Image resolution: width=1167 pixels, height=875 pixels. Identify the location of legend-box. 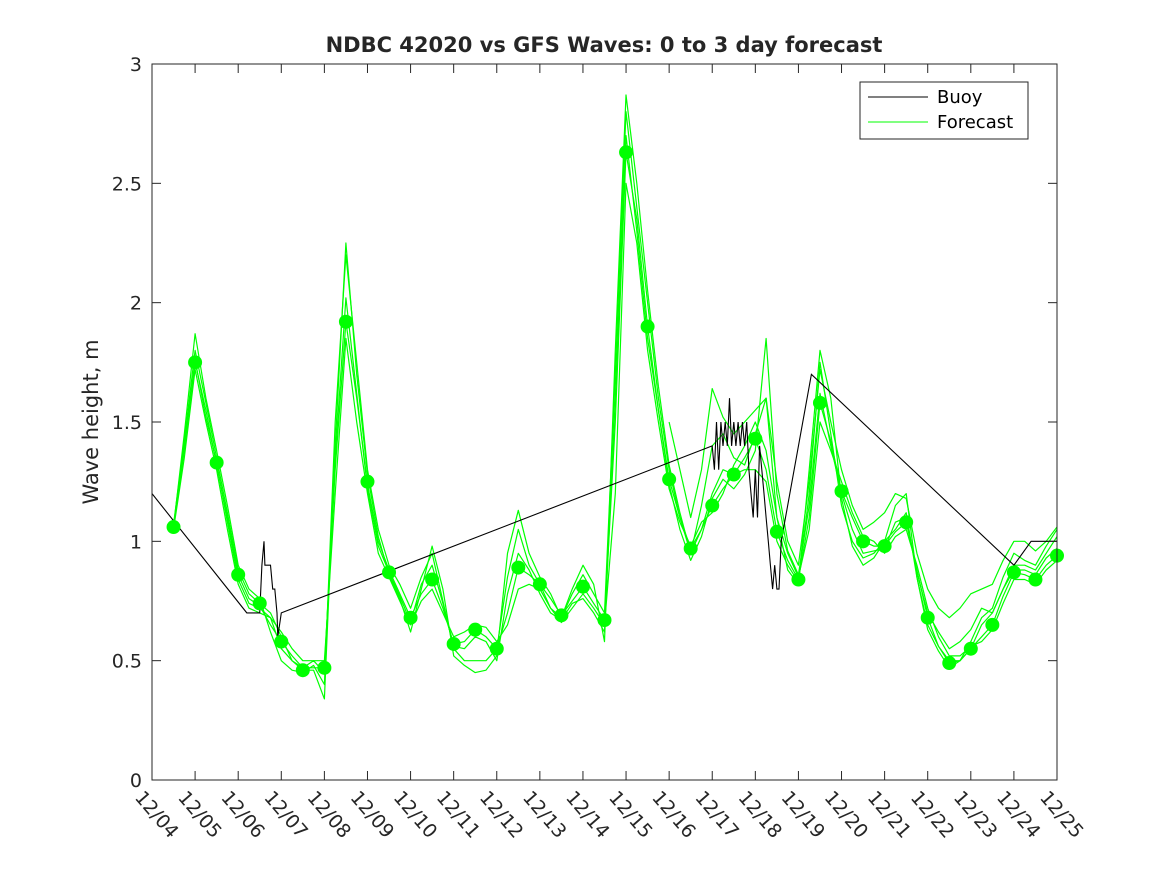
(944, 110).